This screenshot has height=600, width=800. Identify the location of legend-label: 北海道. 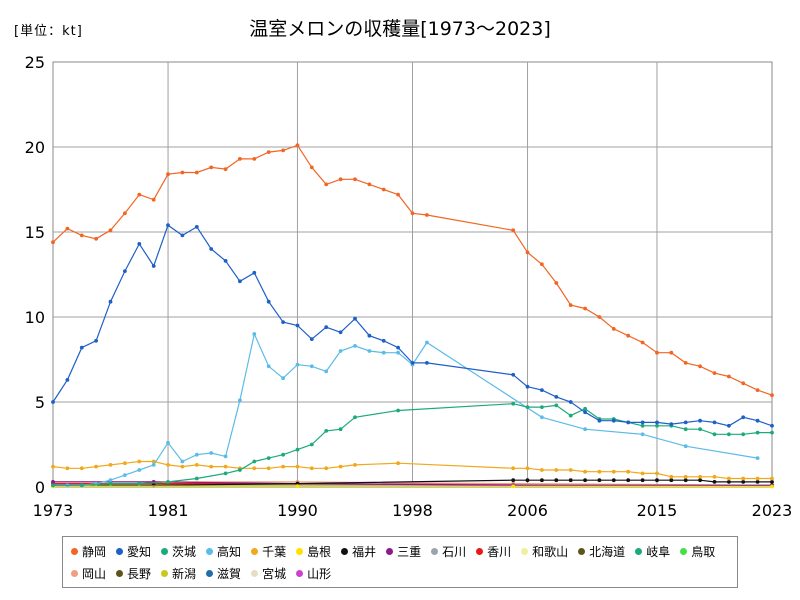
(607, 551).